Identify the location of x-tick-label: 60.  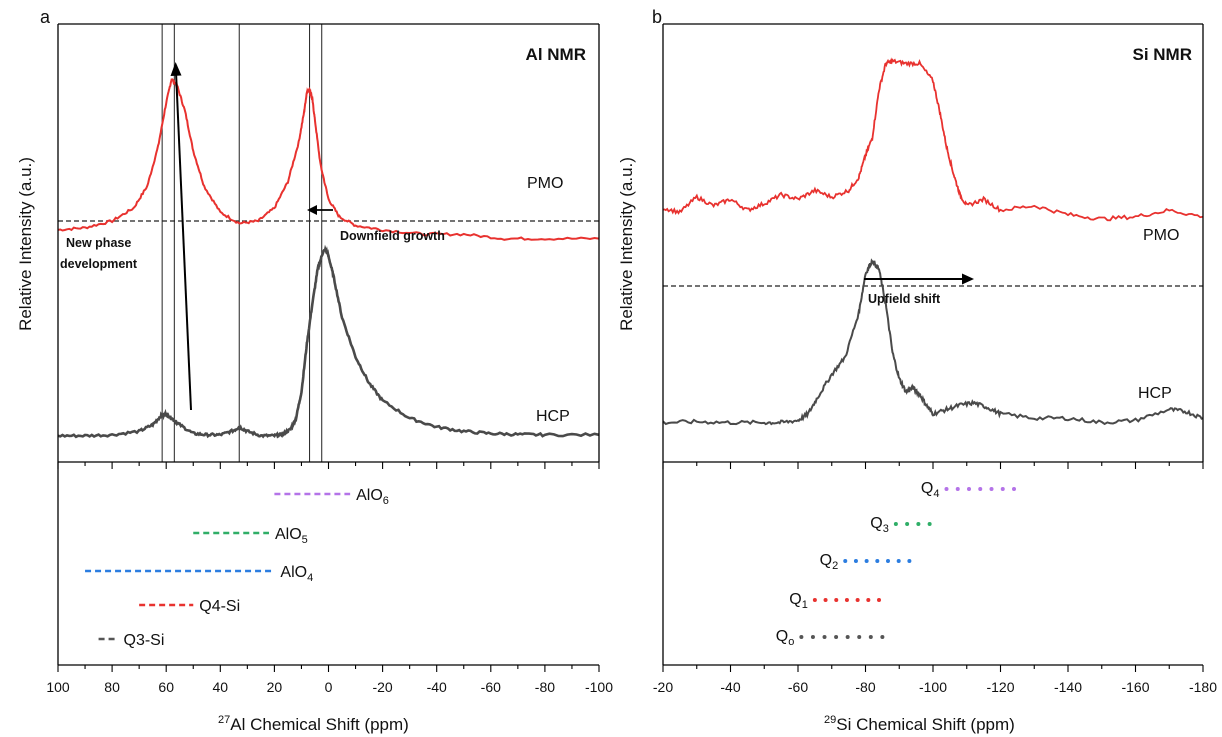
(166, 687).